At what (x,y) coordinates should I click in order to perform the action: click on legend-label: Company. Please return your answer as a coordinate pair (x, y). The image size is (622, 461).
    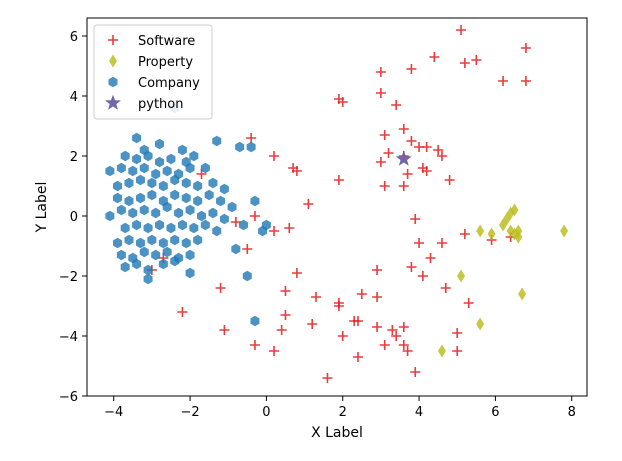
    Looking at the image, I should click on (169, 83).